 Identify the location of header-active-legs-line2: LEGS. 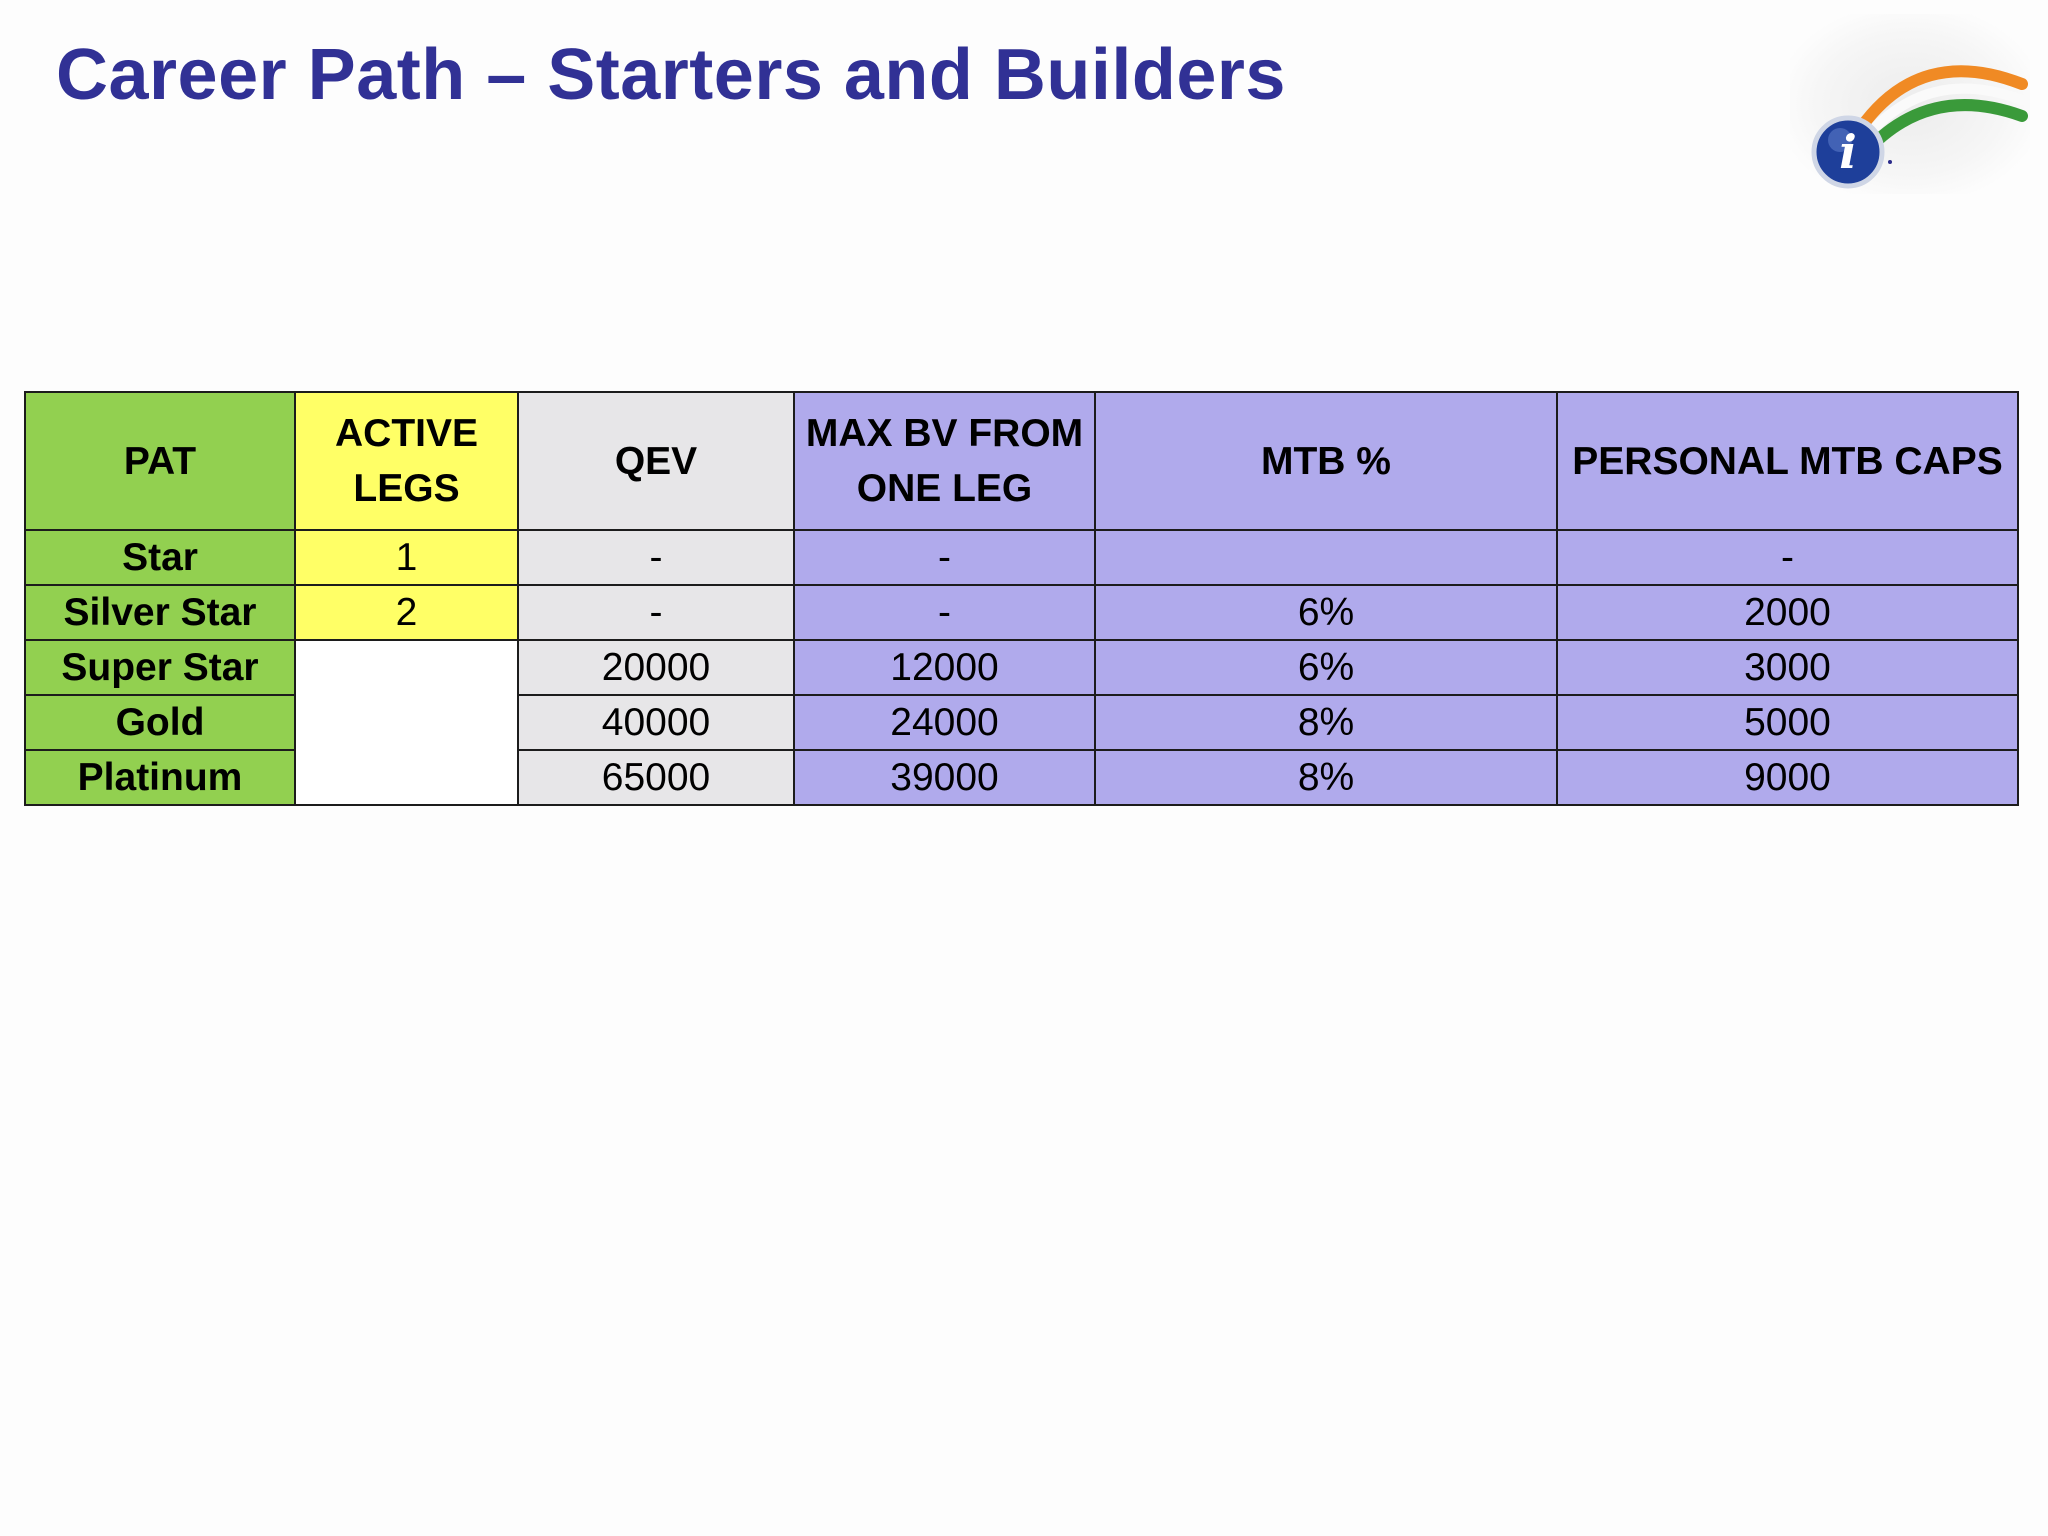
(406, 488).